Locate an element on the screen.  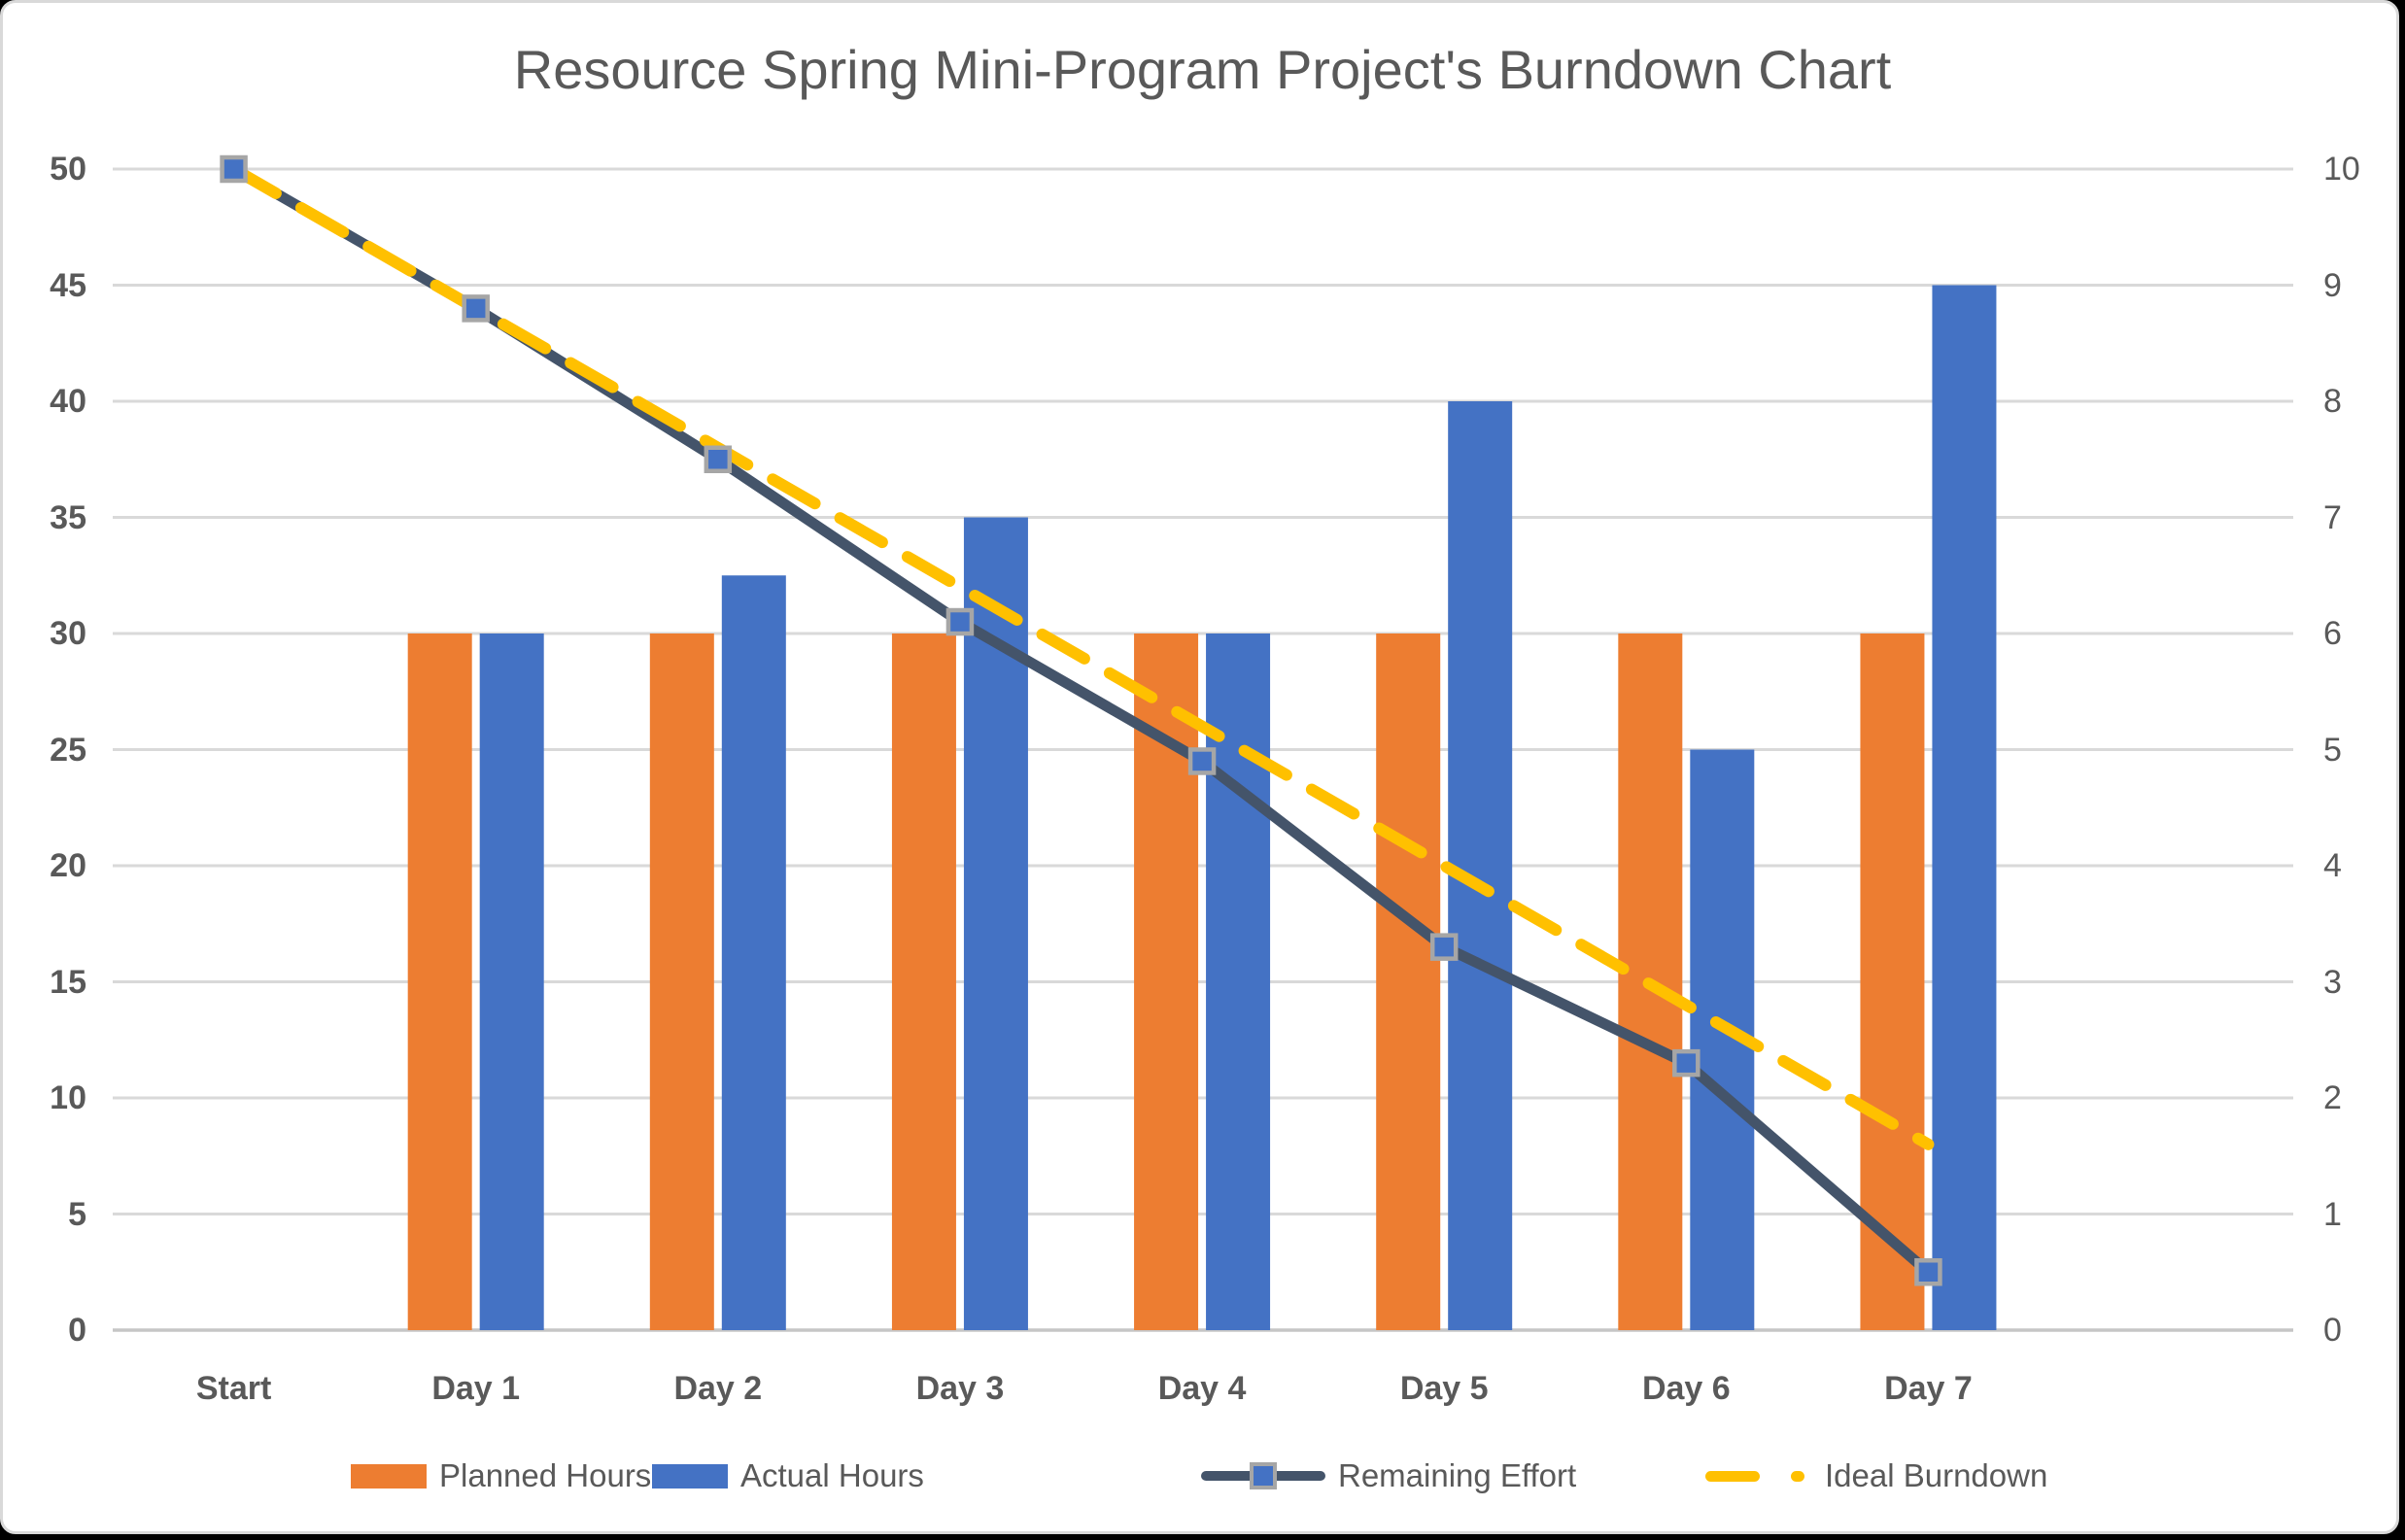
left-axis-tick-label: 15 is located at coordinates (68, 982).